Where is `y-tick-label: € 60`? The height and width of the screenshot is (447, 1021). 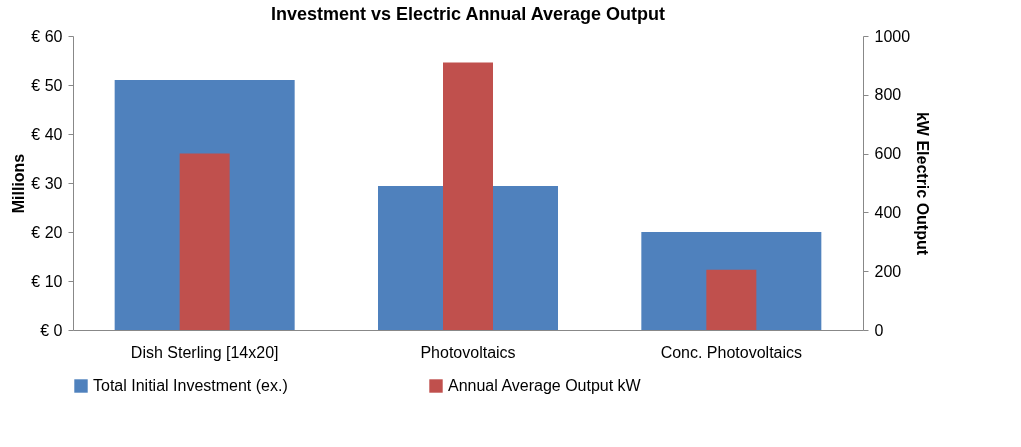 y-tick-label: € 60 is located at coordinates (47, 36).